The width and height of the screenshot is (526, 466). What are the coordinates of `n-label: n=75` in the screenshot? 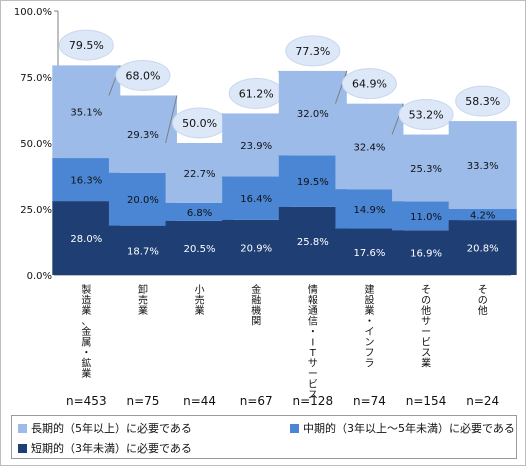 It's located at (142, 401).